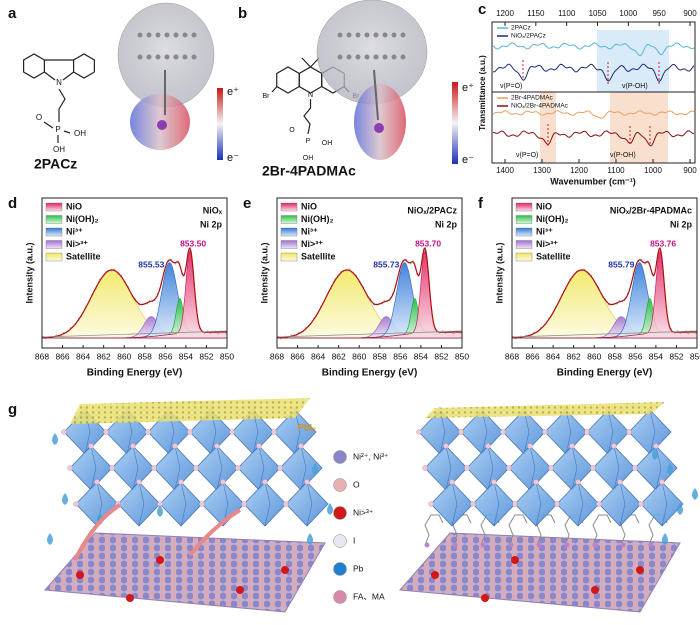 The image size is (700, 625). I want to click on legend-label: FA、MA, so click(369, 596).